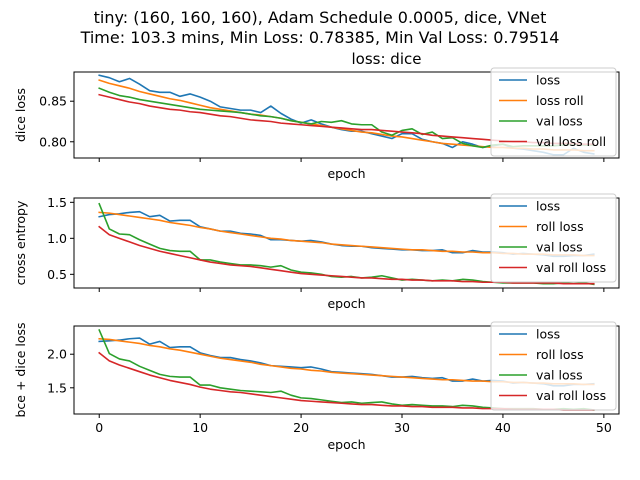 The width and height of the screenshot is (640, 480). Describe the element at coordinates (301, 427) in the screenshot. I see `x-tick-label: 20` at that location.